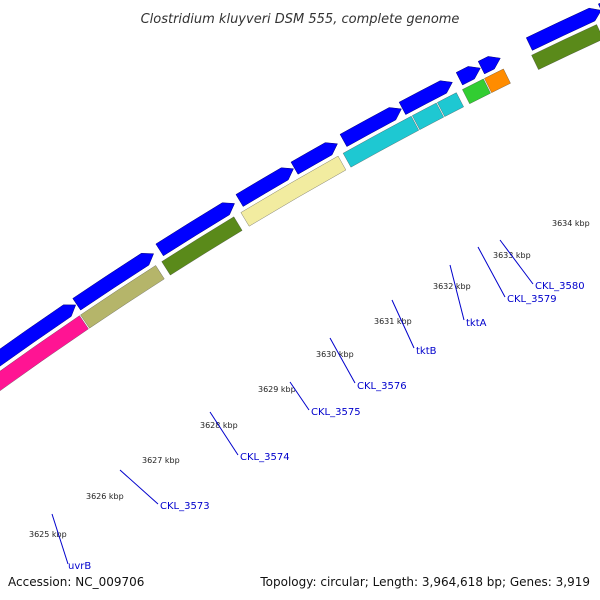 The image size is (600, 600). What do you see at coordinates (560, 286) in the screenshot?
I see `gene-label: CKL_3580` at bounding box center [560, 286].